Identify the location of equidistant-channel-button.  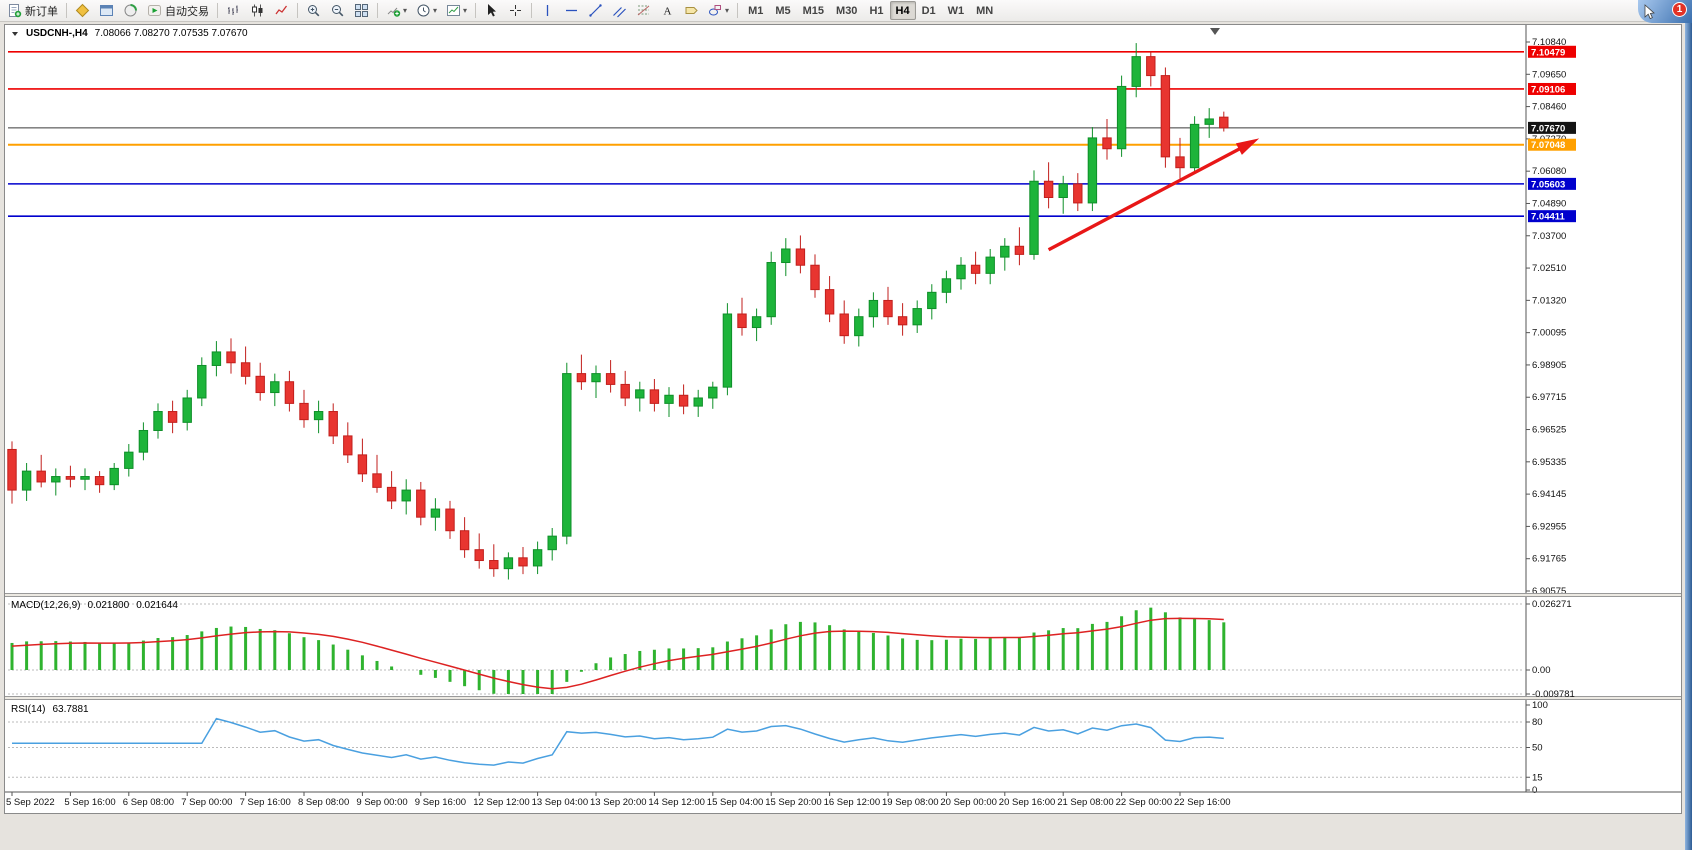
(619, 10).